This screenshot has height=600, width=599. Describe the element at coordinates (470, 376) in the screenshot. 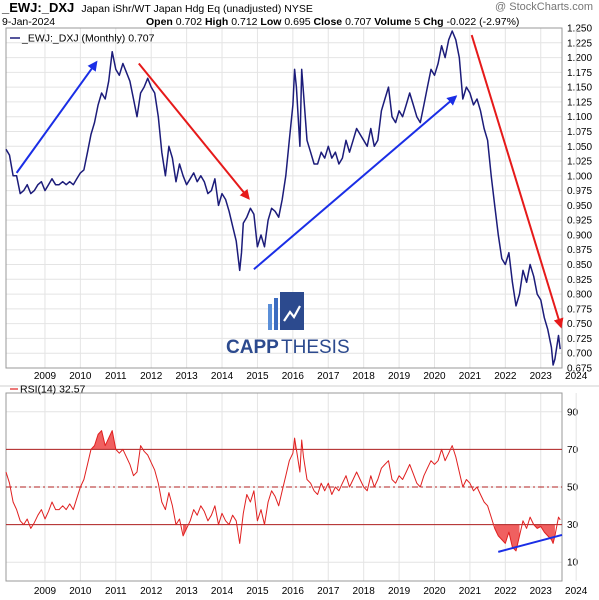

I see `price-x-tick-label: 2021` at that location.